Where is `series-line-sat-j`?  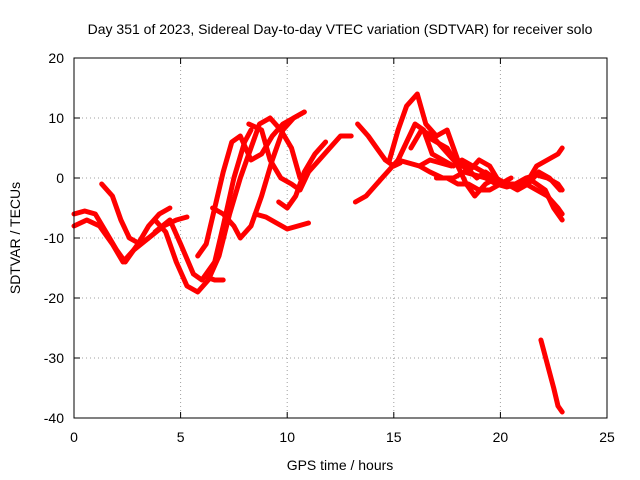
series-line-sat-j is located at coordinates (281, 221).